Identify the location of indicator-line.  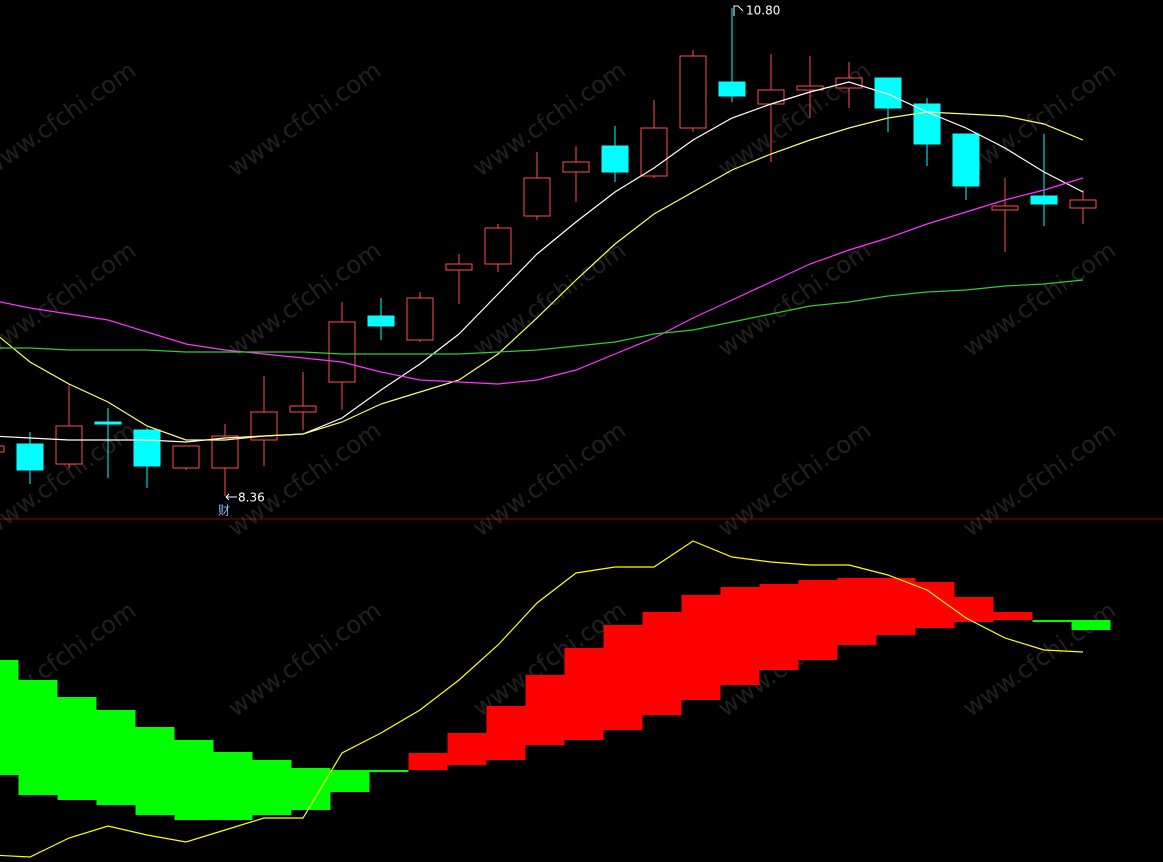
(542, 317).